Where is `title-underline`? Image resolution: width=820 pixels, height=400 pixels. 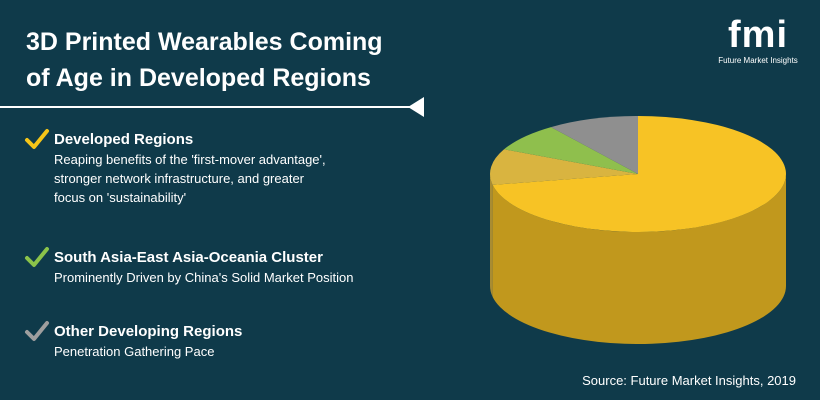 title-underline is located at coordinates (205, 107).